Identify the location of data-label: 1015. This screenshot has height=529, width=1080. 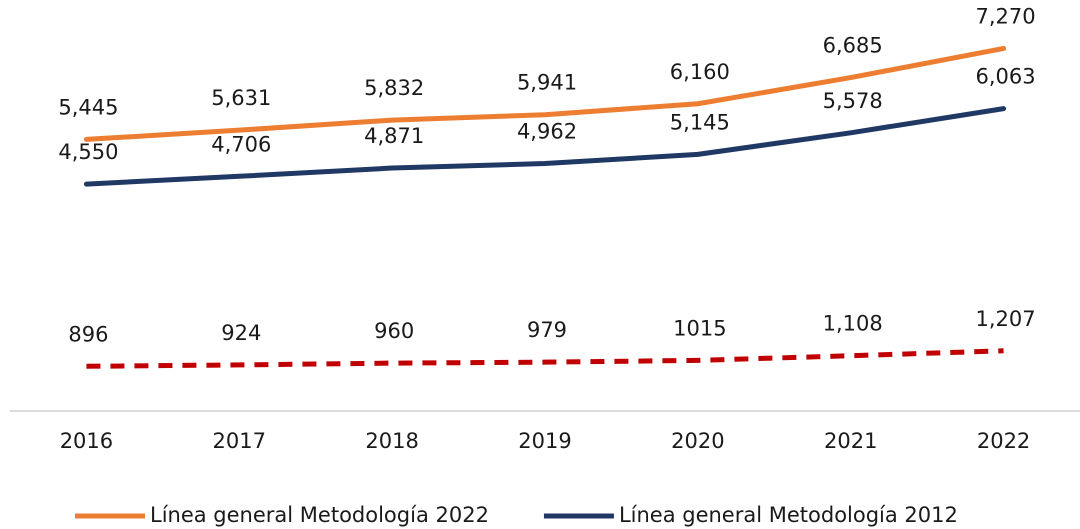
(699, 328).